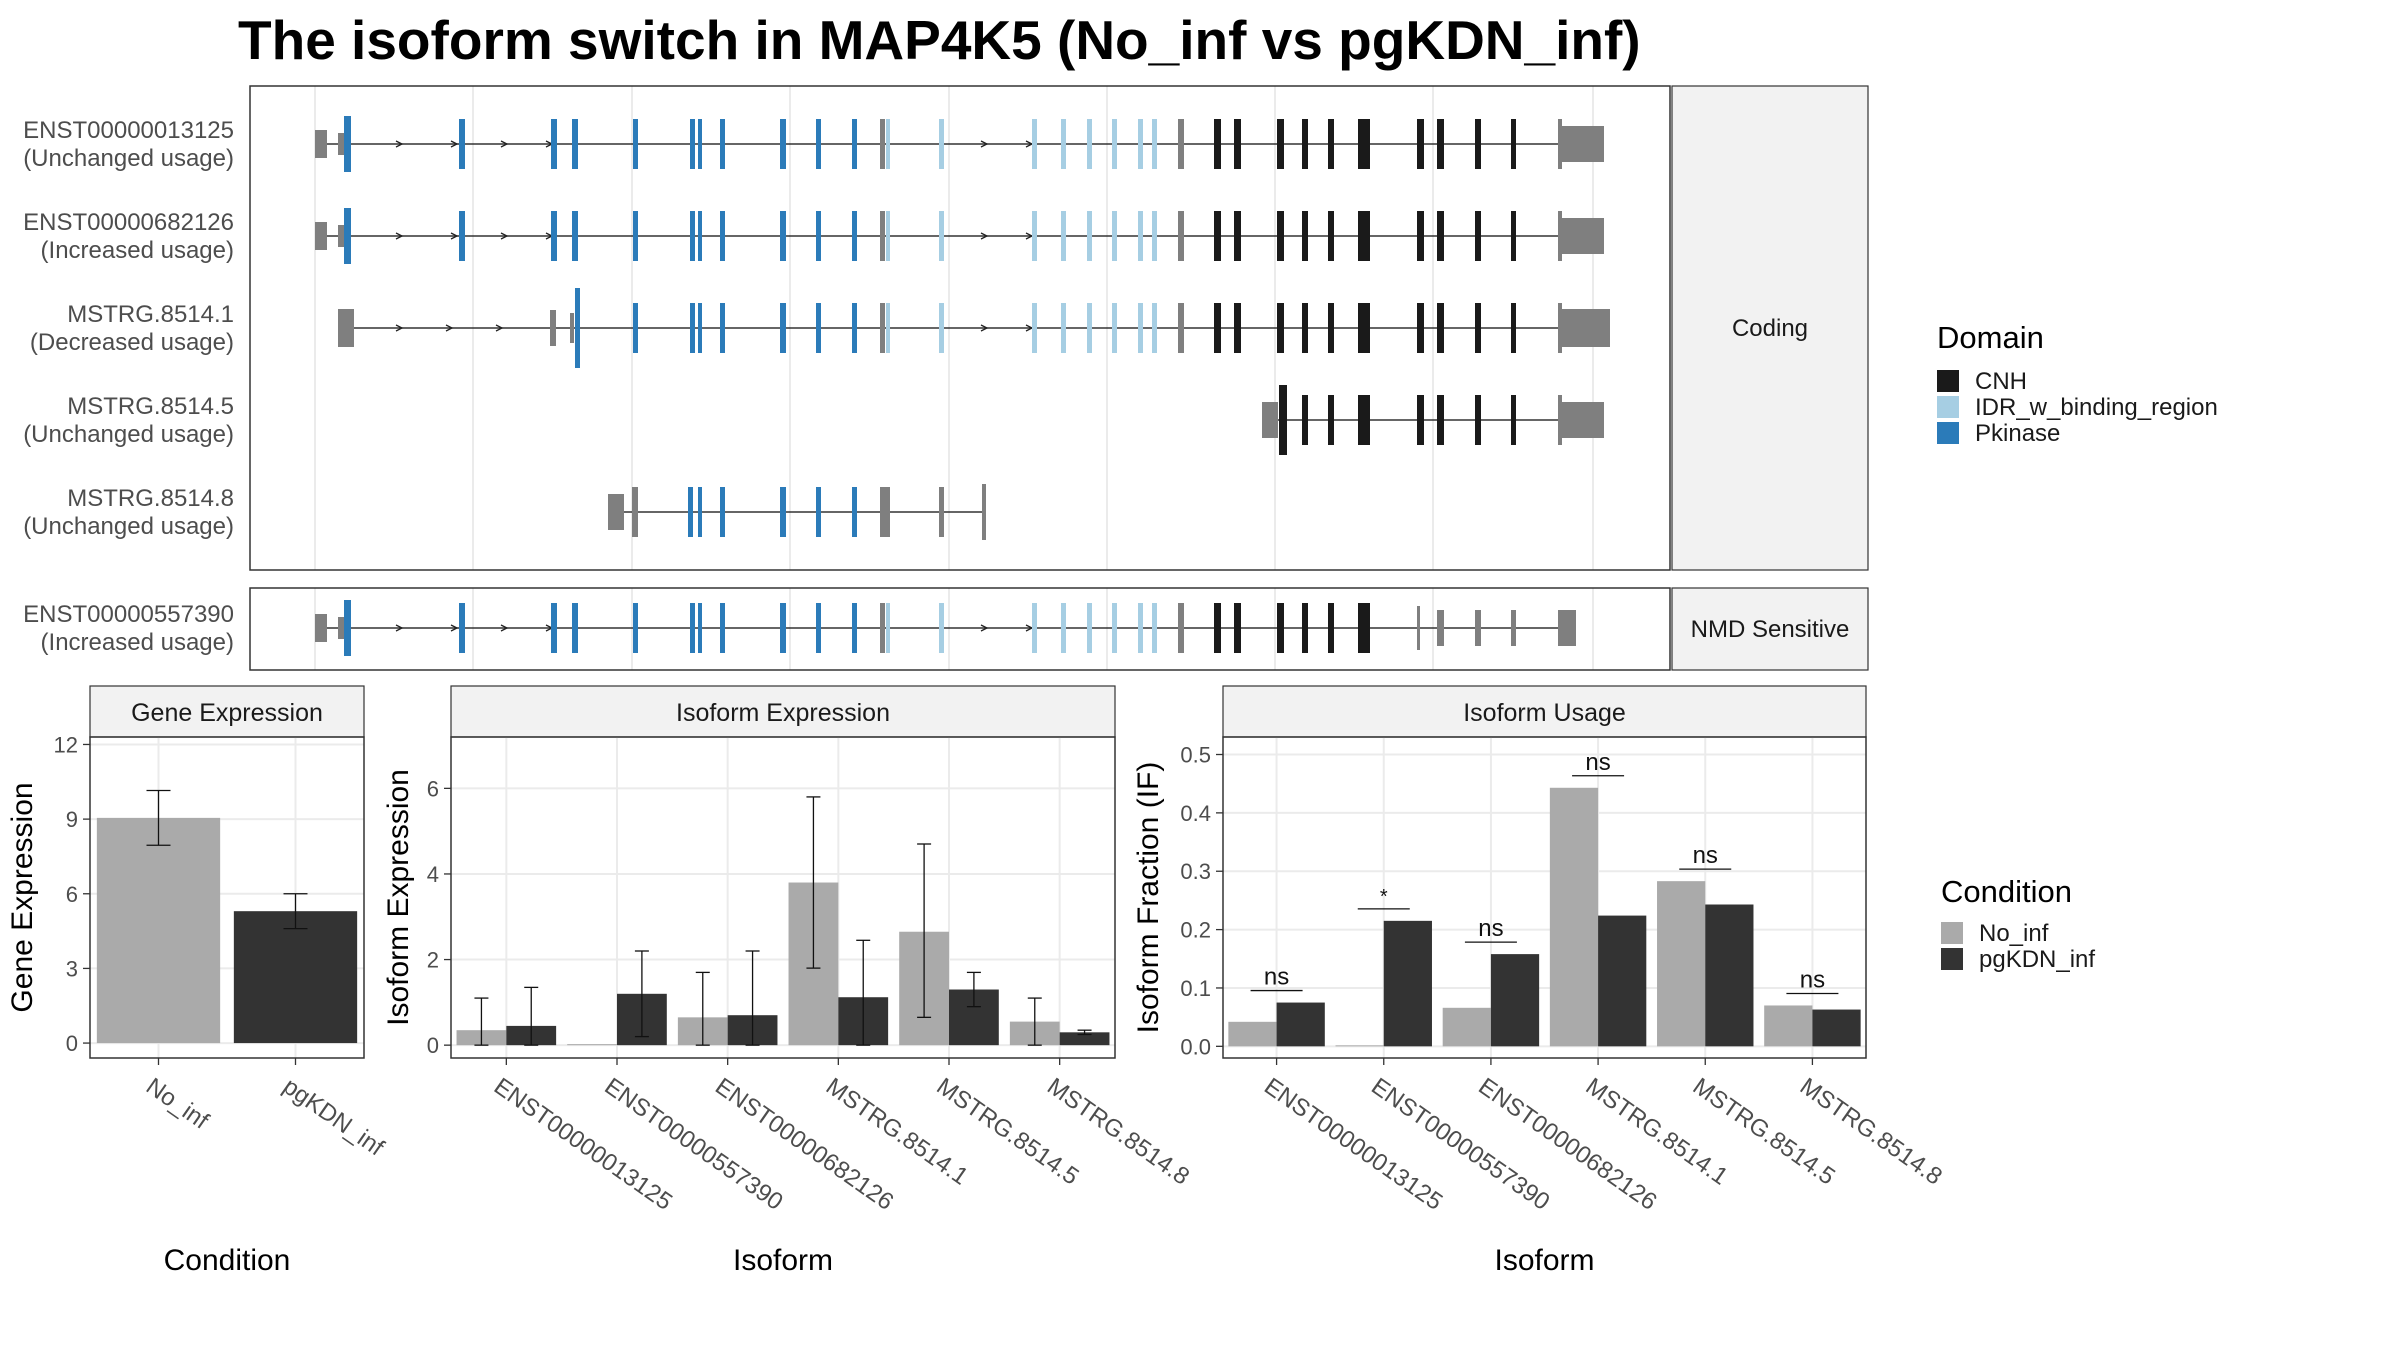 This screenshot has height=1350, width=2400. Describe the element at coordinates (128, 614) in the screenshot. I see `transcript-id-label: ENST00000557390` at that location.